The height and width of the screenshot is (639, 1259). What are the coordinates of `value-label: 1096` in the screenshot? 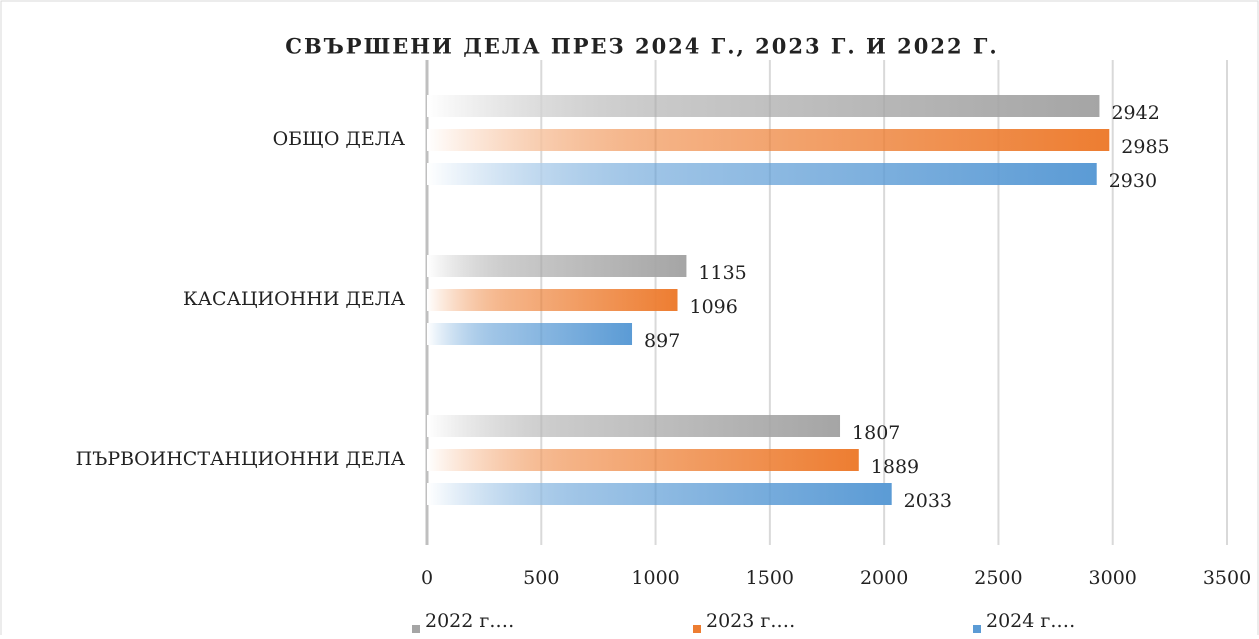 It's located at (714, 307).